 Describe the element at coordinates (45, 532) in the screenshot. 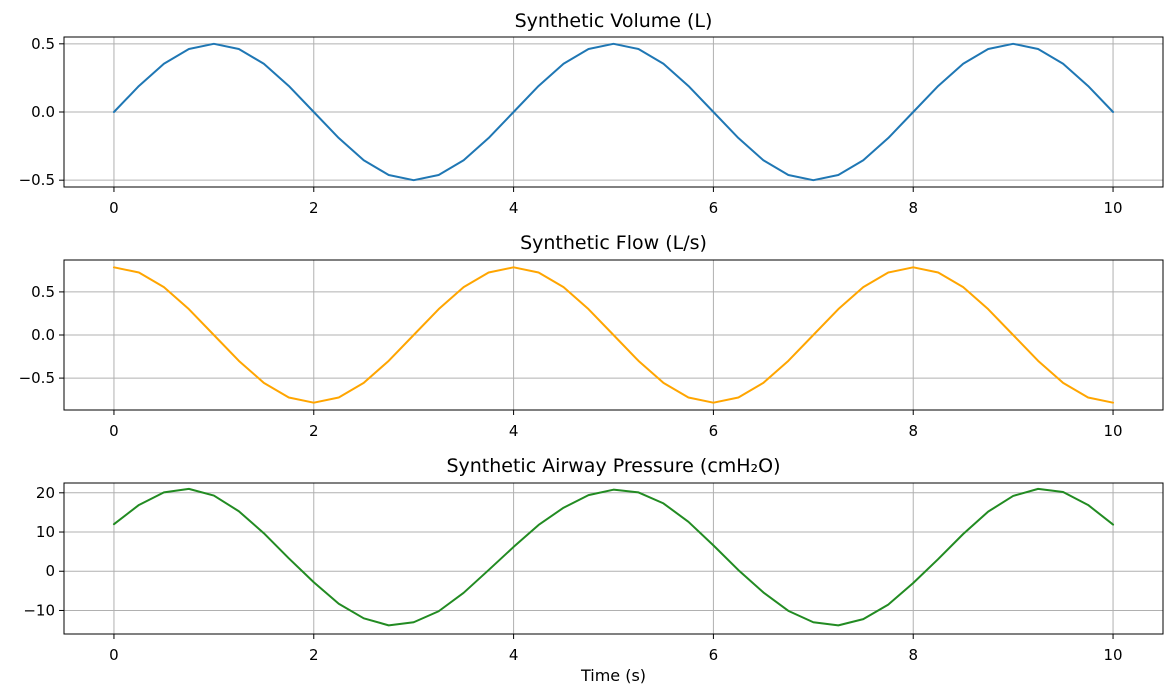

I see `y-tick-label: 10` at that location.